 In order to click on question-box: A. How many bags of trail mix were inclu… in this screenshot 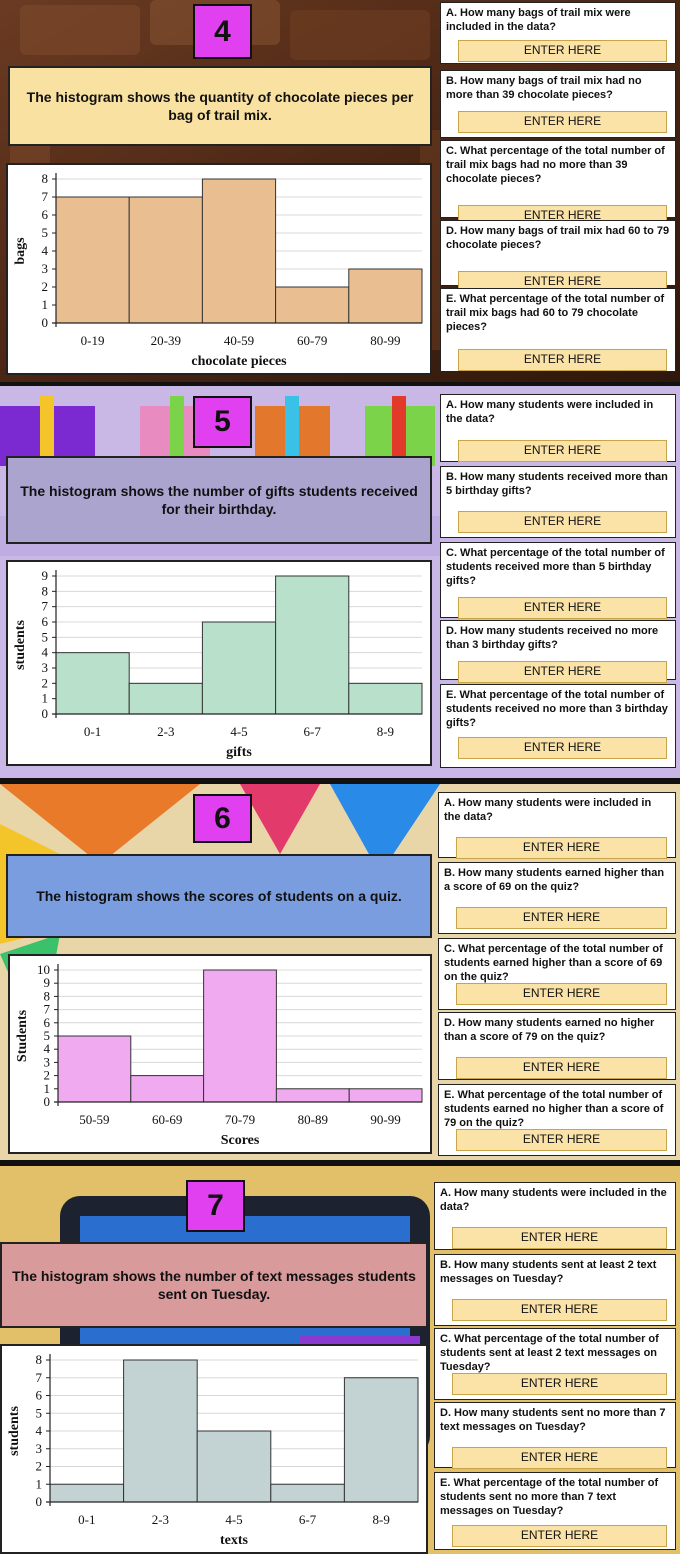, I will do `click(558, 33)`.